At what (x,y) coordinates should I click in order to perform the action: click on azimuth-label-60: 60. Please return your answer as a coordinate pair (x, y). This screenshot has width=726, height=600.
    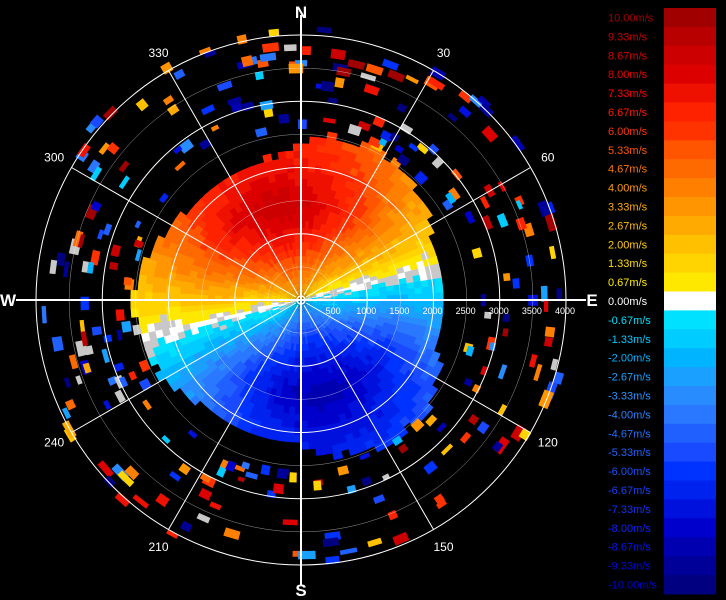
    Looking at the image, I should click on (548, 158).